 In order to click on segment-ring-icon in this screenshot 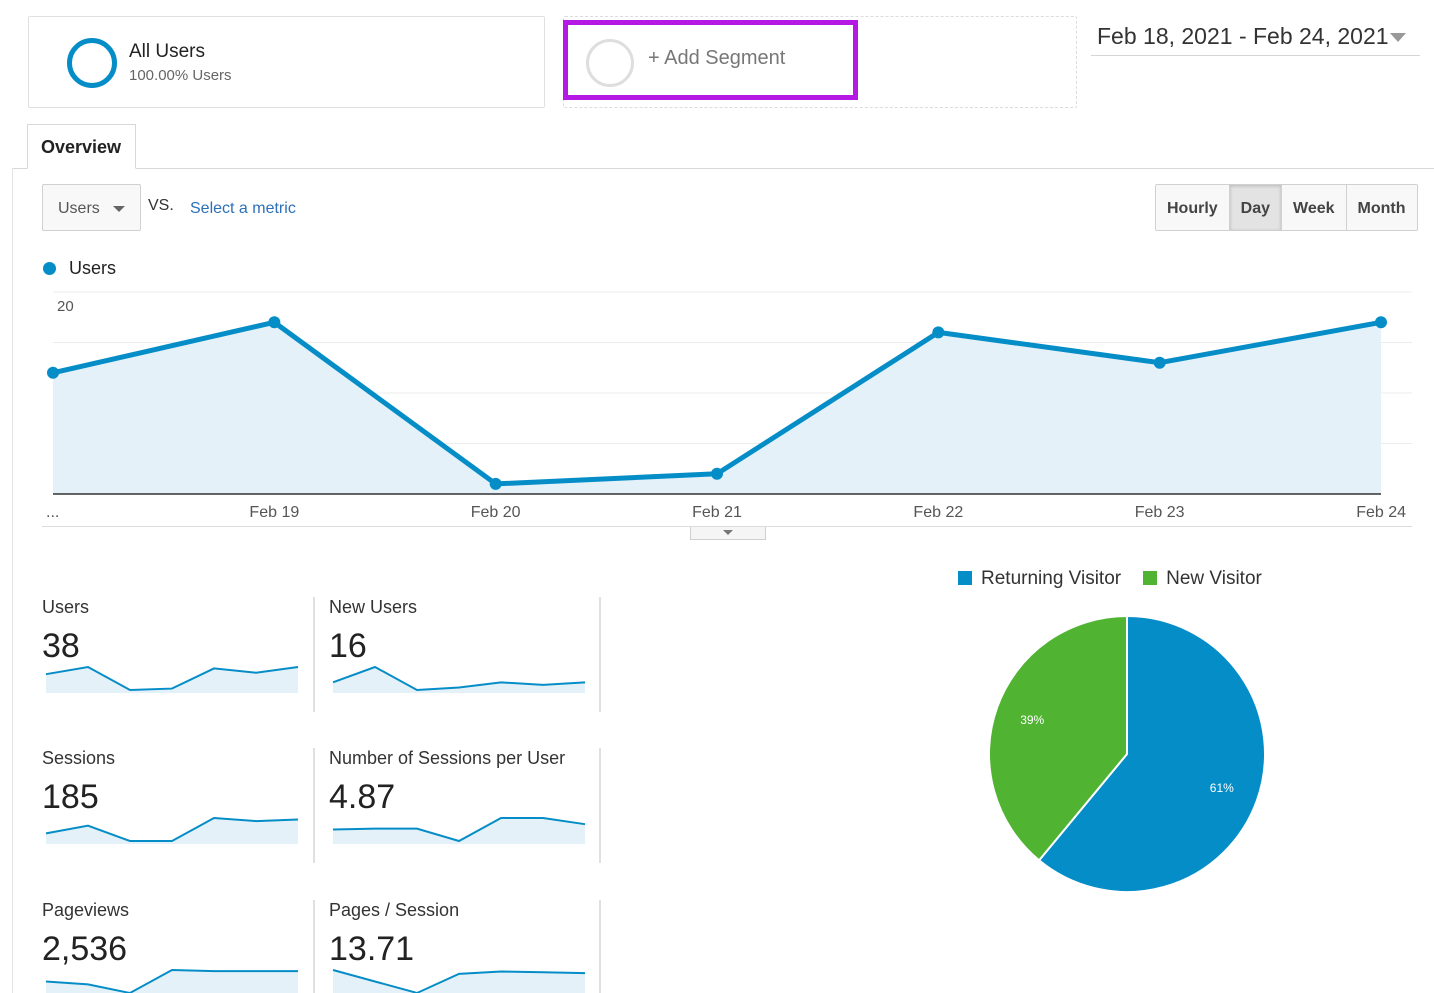, I will do `click(92, 63)`.